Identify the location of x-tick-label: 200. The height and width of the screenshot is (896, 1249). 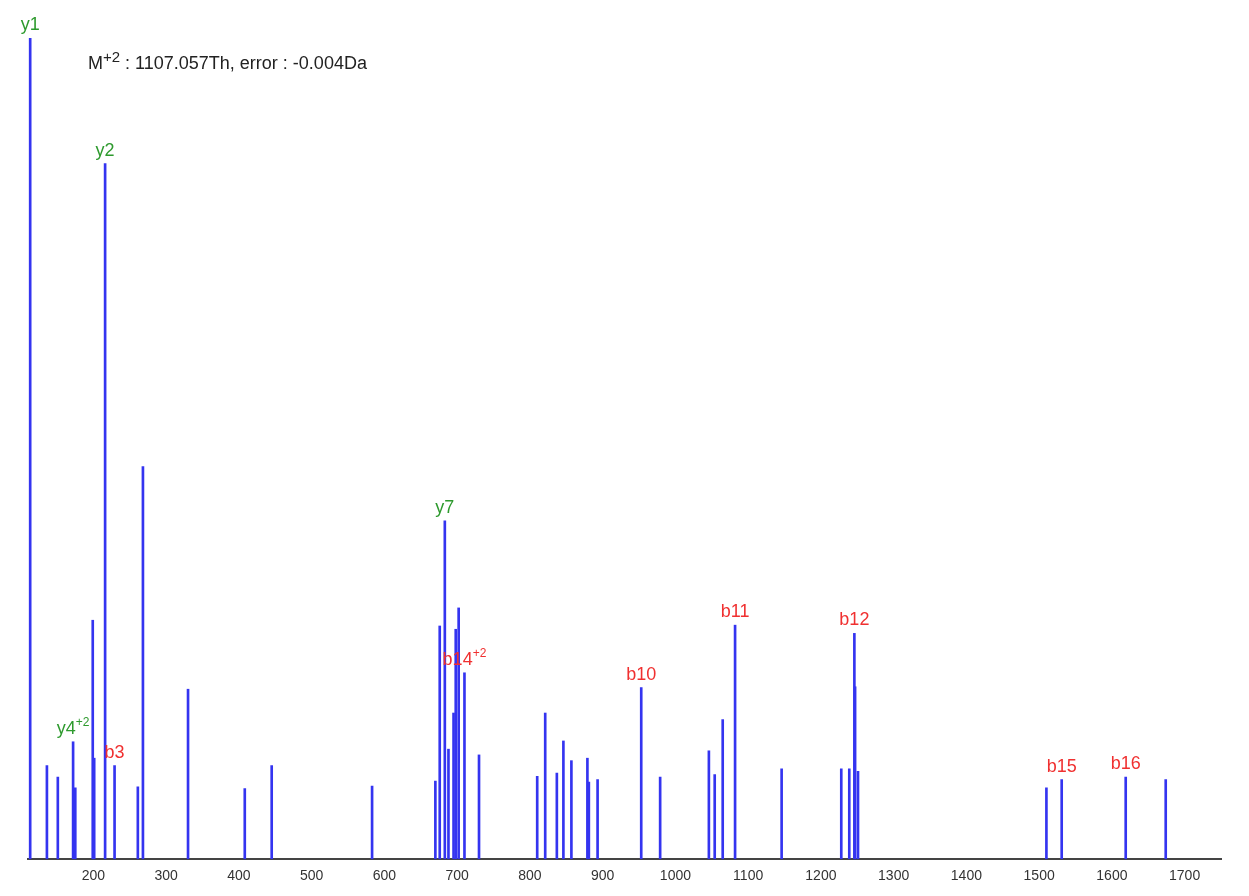
(93, 875).